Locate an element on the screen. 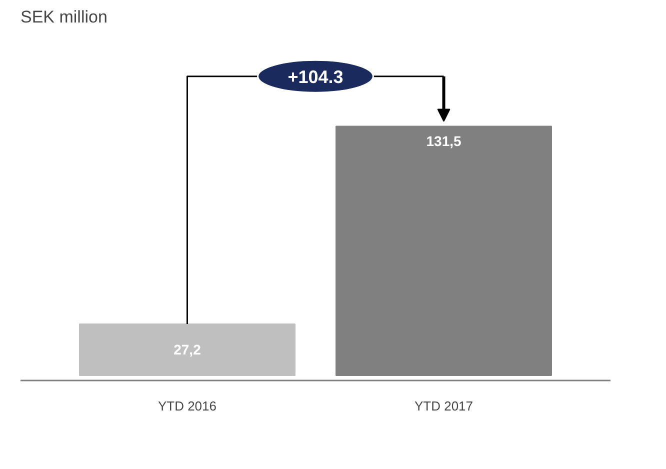 Image resolution: width=666 pixels, height=469 pixels. x-tick-label: YTD 2016 is located at coordinates (187, 406).